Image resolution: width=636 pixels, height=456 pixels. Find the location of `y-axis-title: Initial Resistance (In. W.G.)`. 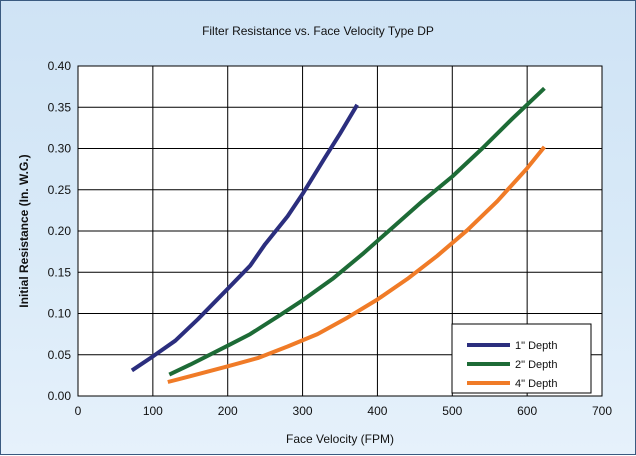

y-axis-title: Initial Resistance (In. W.G.) is located at coordinates (24, 230).